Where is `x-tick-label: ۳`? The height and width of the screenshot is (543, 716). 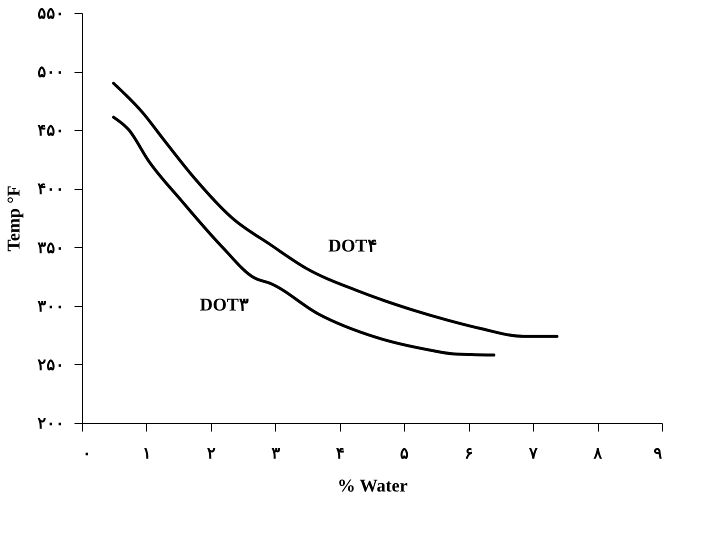 x-tick-label: ۳ is located at coordinates (275, 454).